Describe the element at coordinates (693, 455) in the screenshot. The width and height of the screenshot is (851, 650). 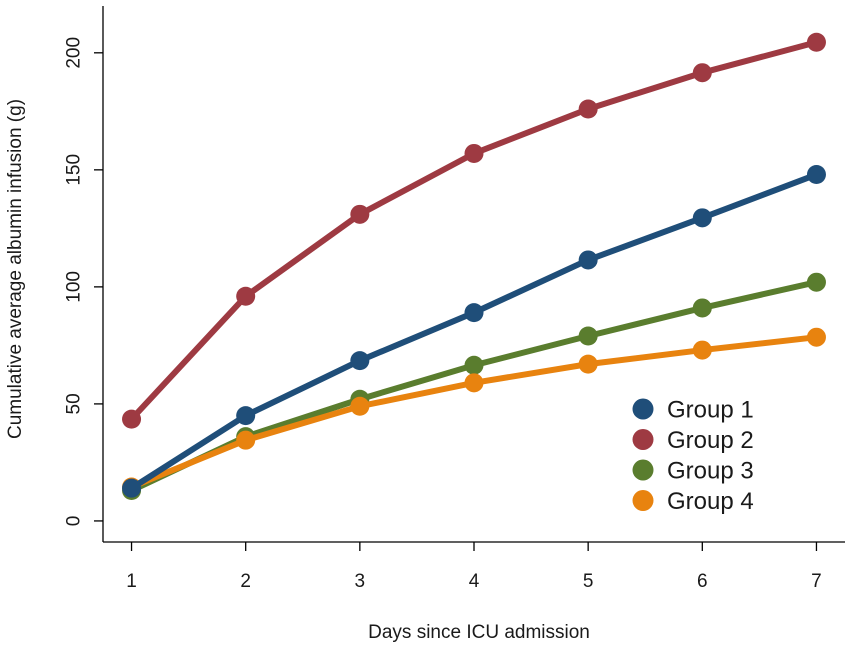
I see `legend: Group 1 Group 2 Group 3 Group 4` at that location.